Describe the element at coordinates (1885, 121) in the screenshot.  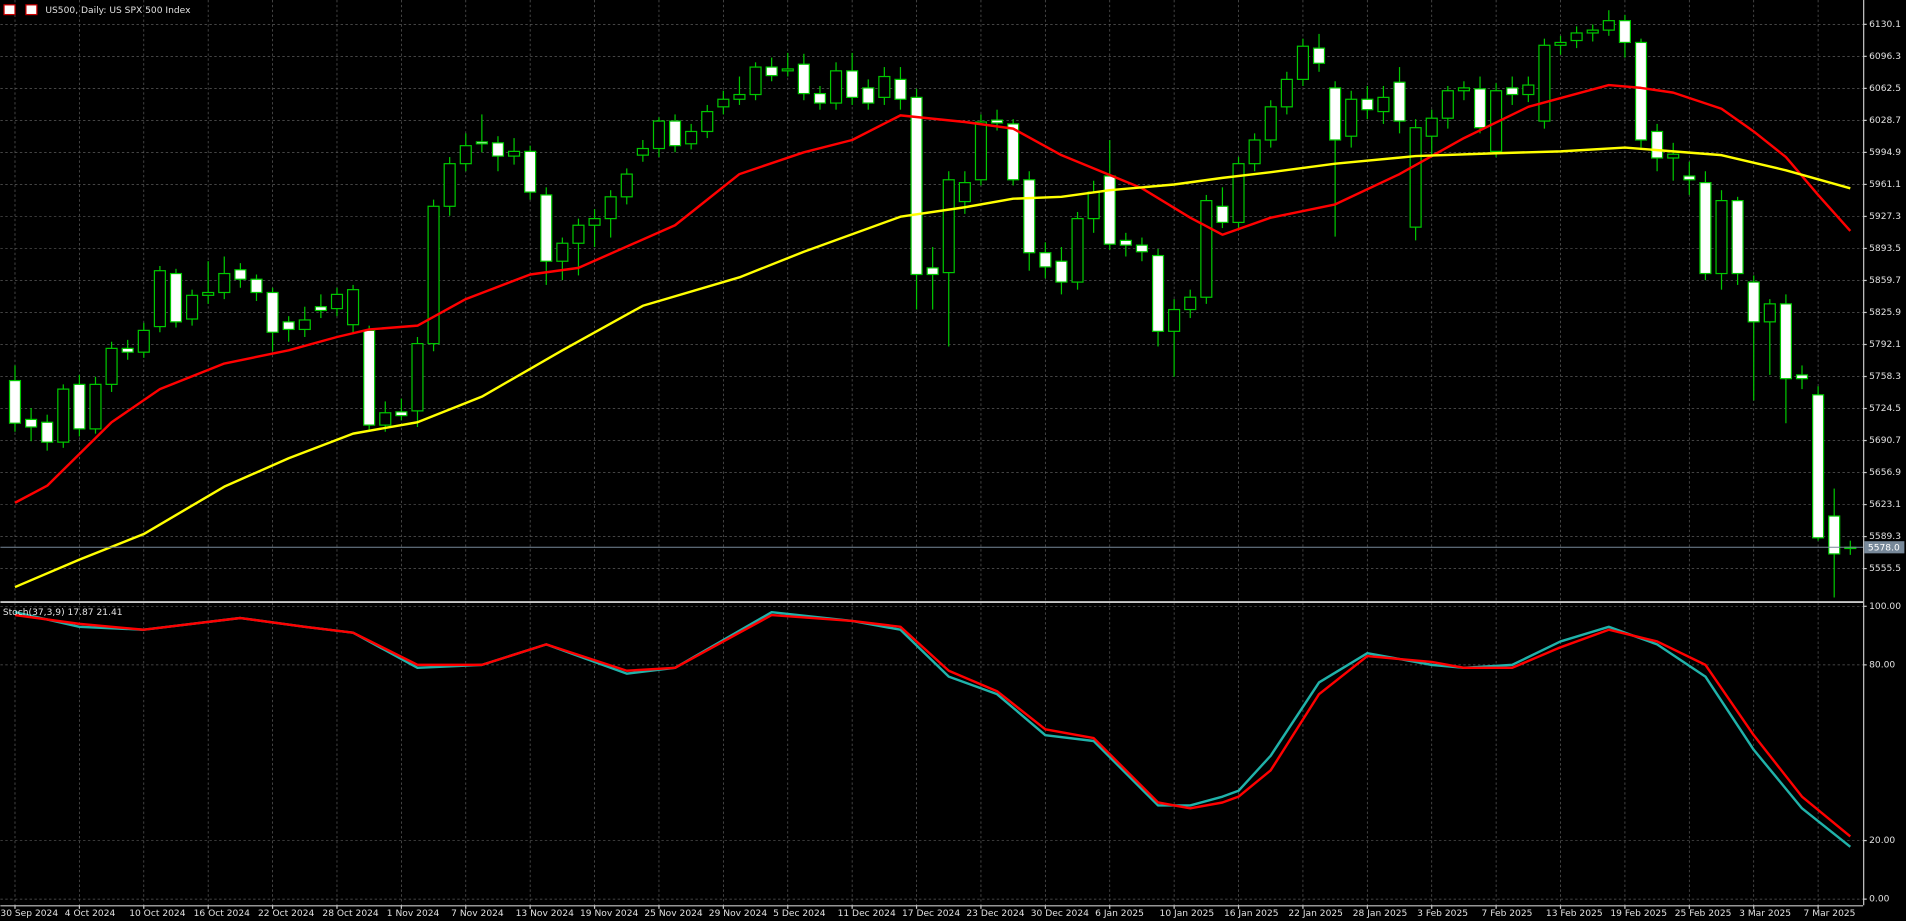
I see `y-tick-label: 6028.7` at that location.